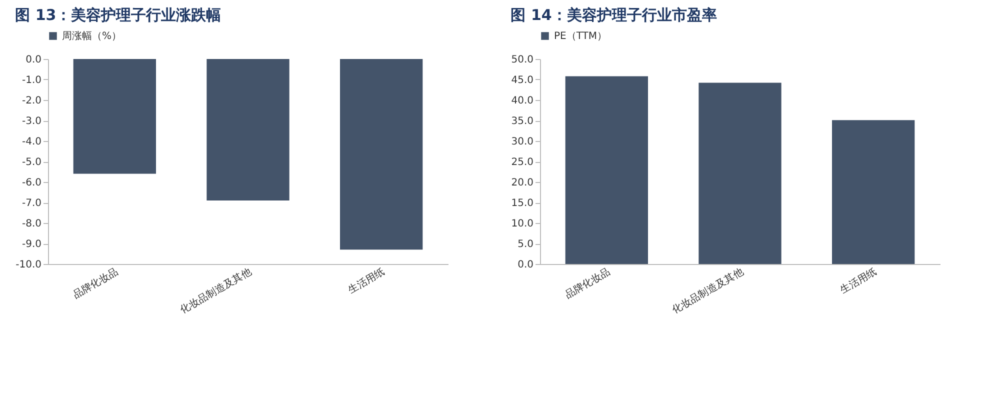  What do you see at coordinates (32, 224) in the screenshot?
I see `y-tick-label: -8.0` at bounding box center [32, 224].